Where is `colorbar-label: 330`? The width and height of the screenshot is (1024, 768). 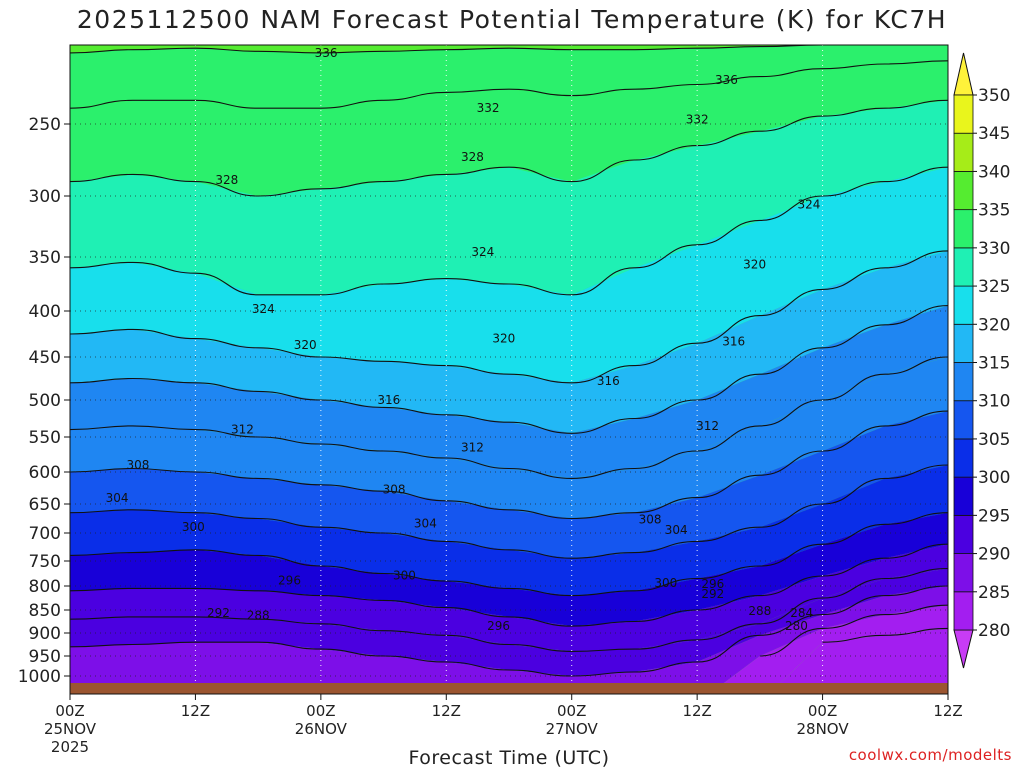 colorbar-label: 330 is located at coordinates (994, 249).